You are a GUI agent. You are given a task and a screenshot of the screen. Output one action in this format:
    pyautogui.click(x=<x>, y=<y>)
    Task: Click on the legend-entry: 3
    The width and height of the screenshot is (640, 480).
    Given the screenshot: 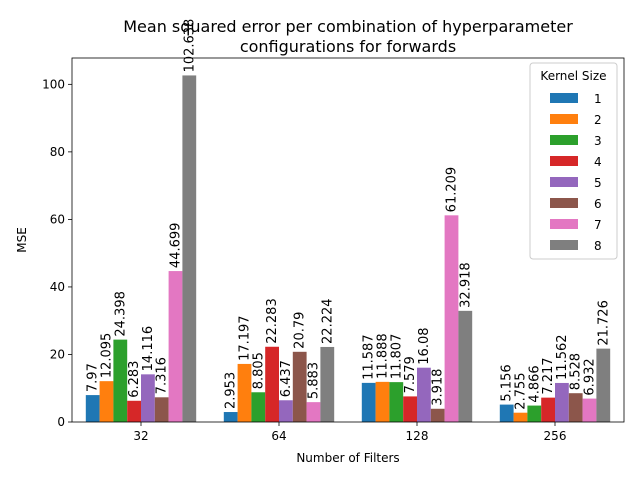 What is the action you would take?
    pyautogui.click(x=598, y=141)
    